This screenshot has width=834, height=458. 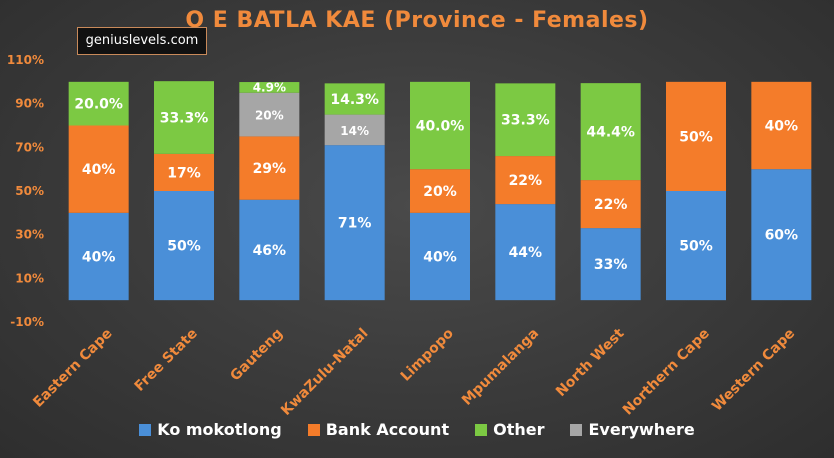 I want to click on data-label: 44.4%, so click(x=610, y=133).